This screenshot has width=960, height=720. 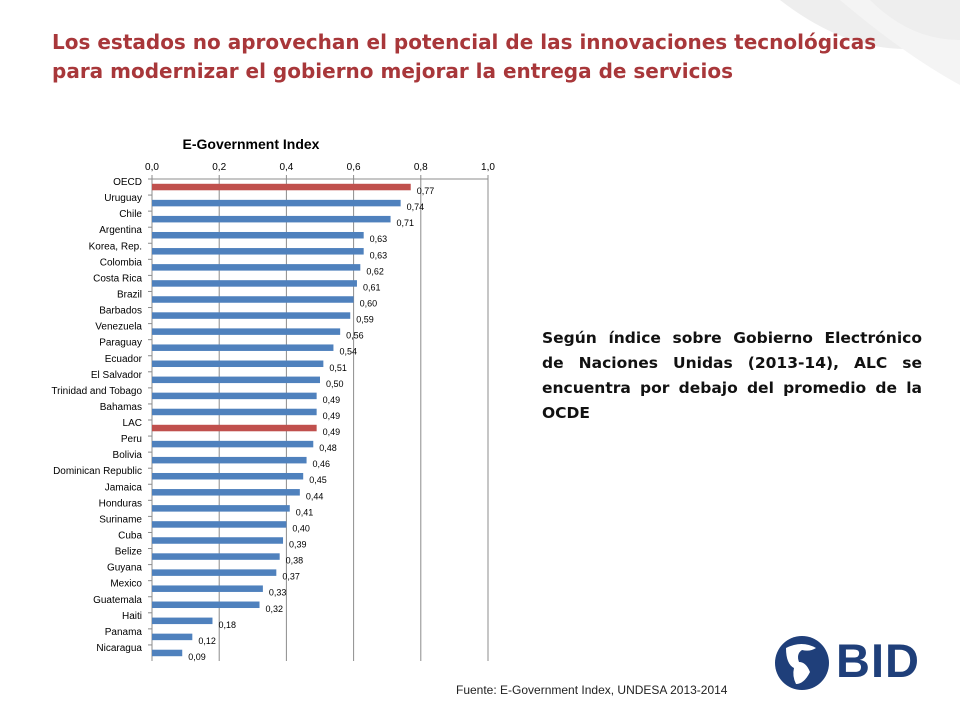 What do you see at coordinates (219, 167) in the screenshot?
I see `x-tick-label: 0,2` at bounding box center [219, 167].